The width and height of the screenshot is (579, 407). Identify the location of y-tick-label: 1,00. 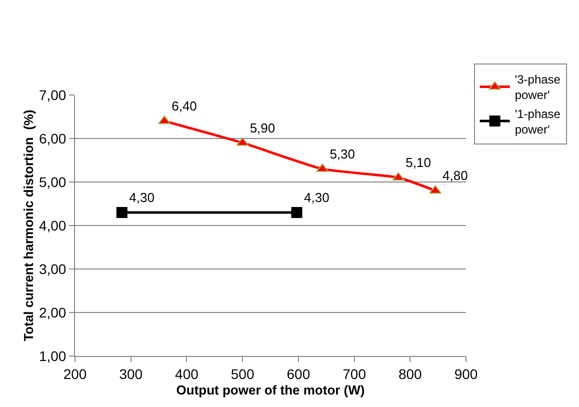
(52, 356).